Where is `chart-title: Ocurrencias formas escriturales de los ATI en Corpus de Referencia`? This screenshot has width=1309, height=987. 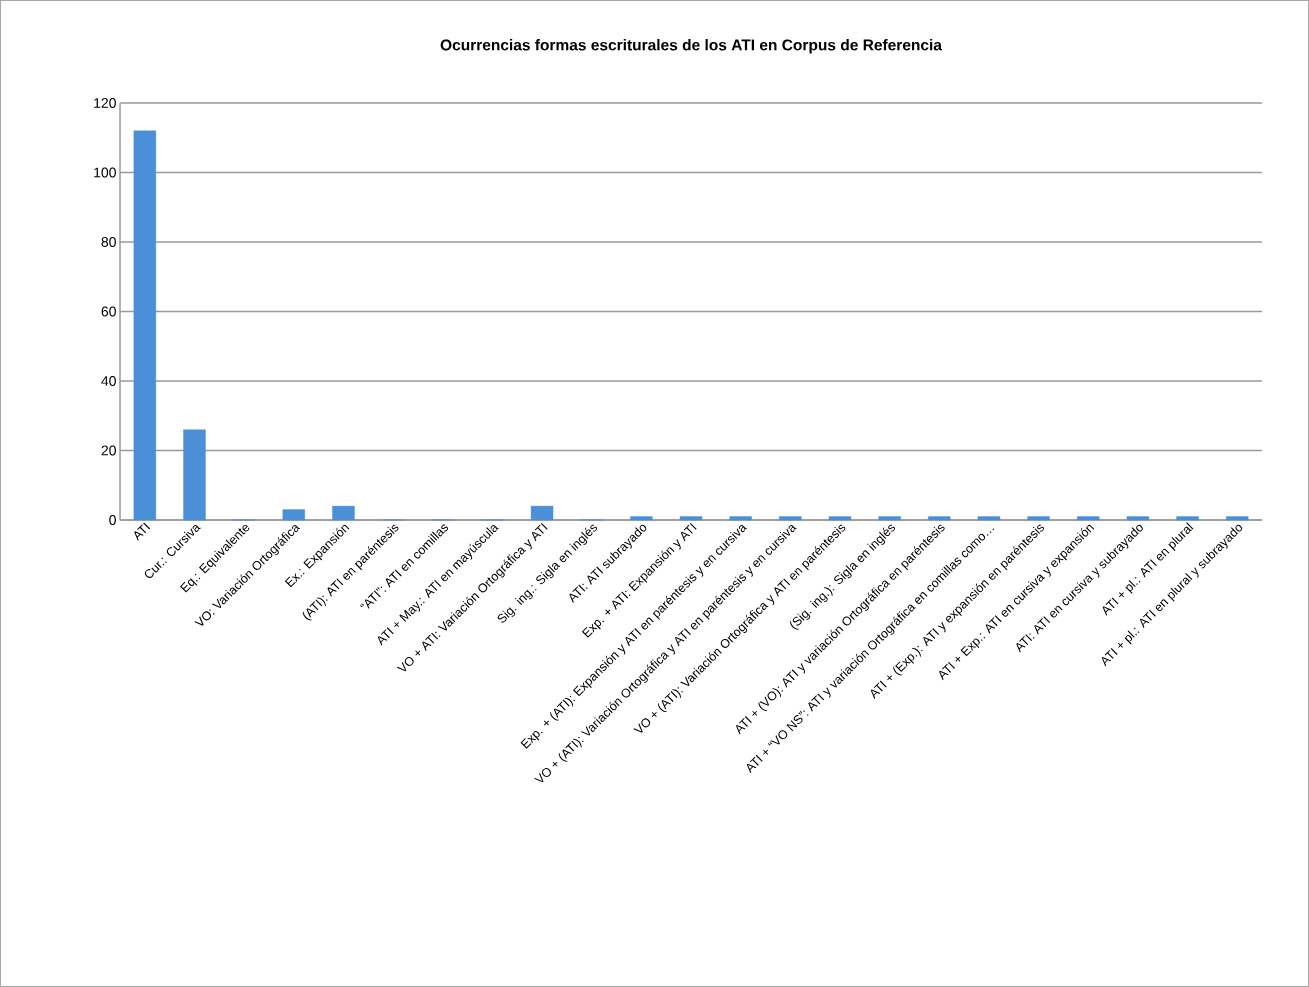
chart-title: Ocurrencias formas escriturales de los ATI en Corpus de Referencia is located at coordinates (691, 46).